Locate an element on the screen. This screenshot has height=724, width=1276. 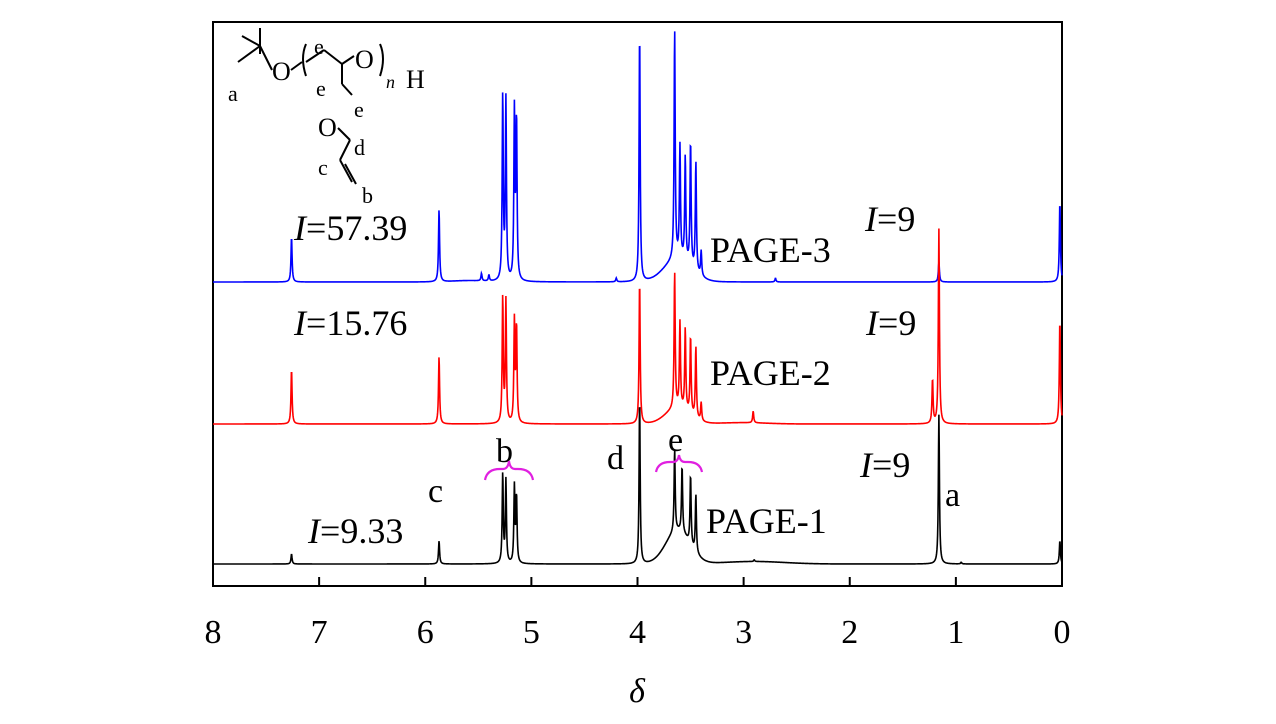
structure-label-e3: e is located at coordinates (359, 109).